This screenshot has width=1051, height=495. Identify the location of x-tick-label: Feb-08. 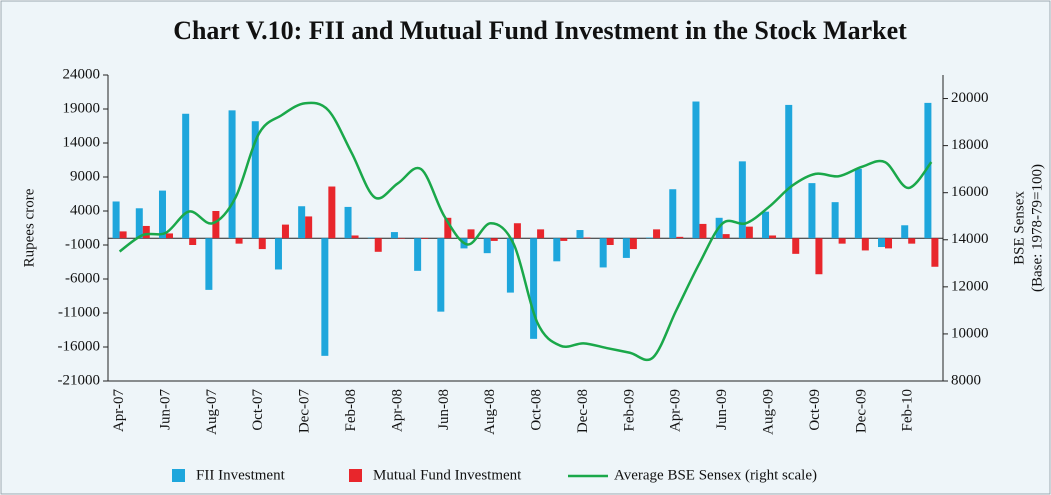
(351, 410).